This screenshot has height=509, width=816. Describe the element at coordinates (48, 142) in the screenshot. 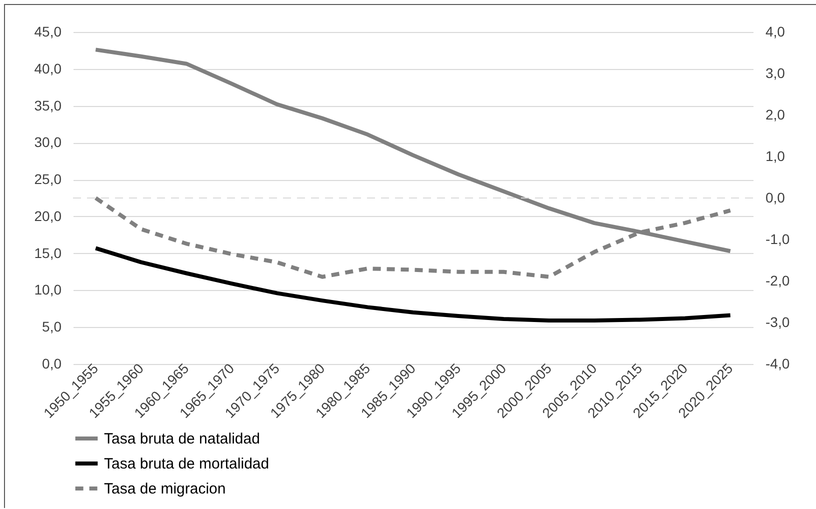

I see `y-tick-label: 30,0` at that location.